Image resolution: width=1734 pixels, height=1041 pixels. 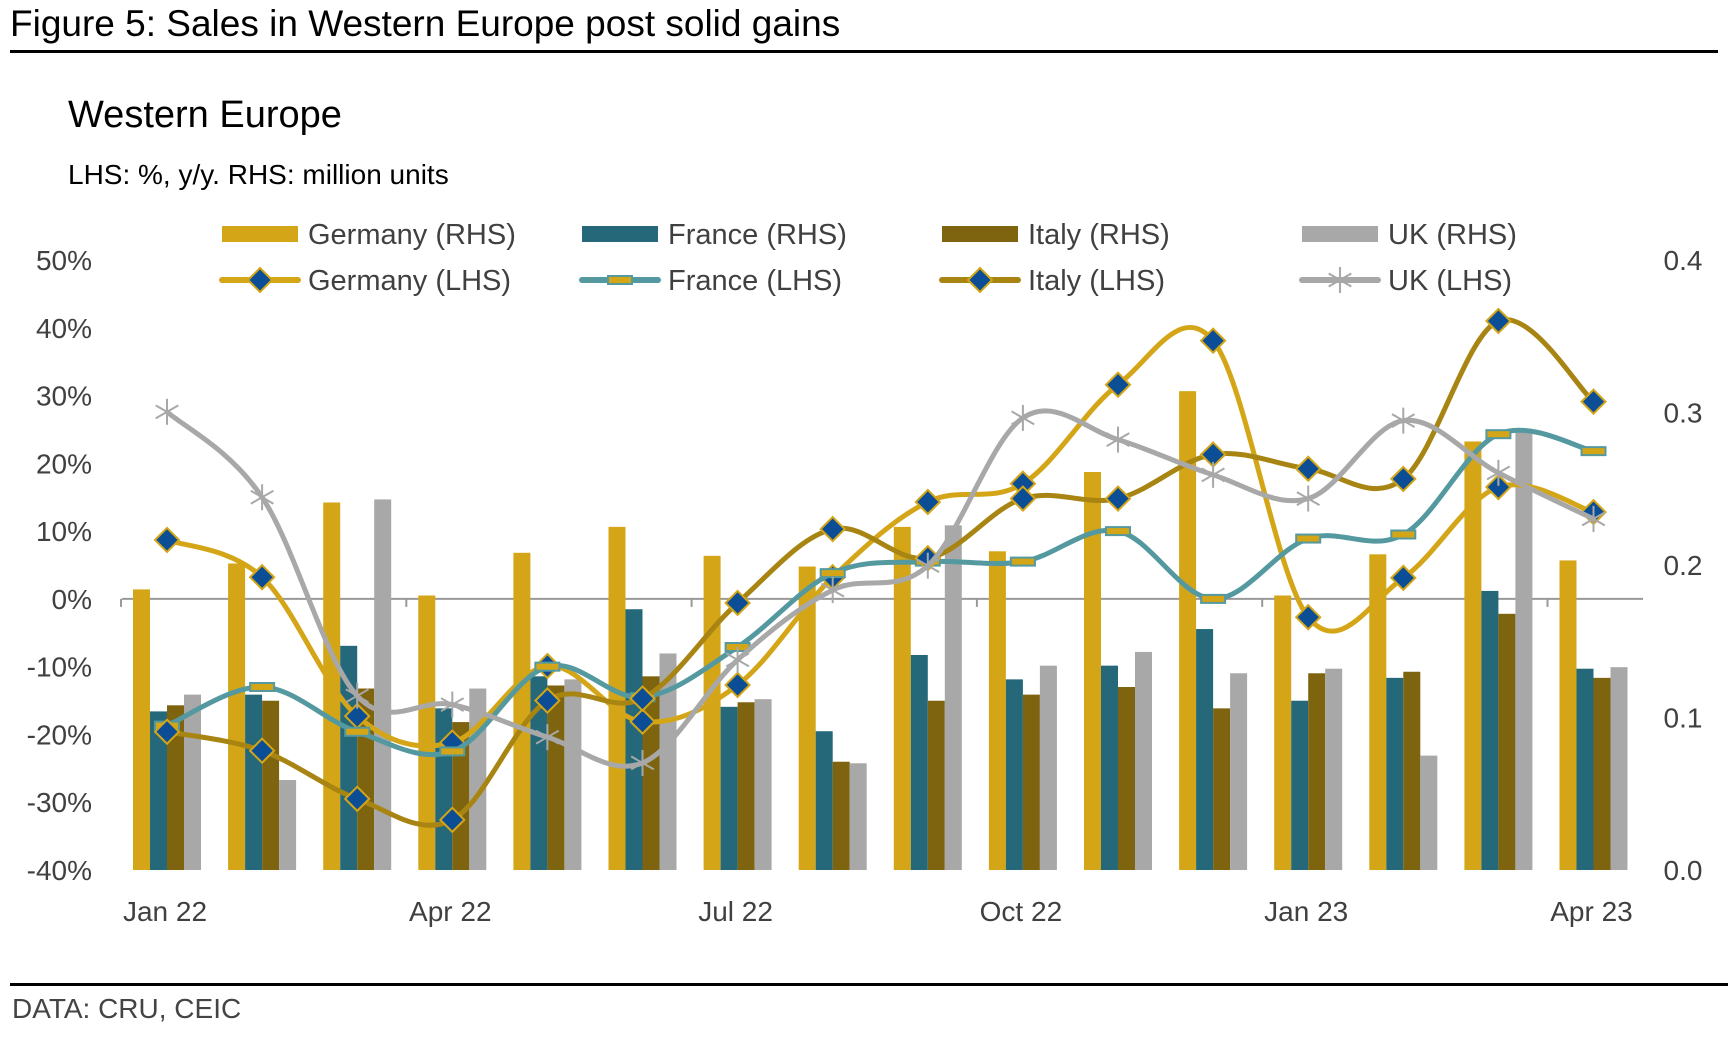 I want to click on y-left-tick-label: -20%, so click(x=59, y=734).